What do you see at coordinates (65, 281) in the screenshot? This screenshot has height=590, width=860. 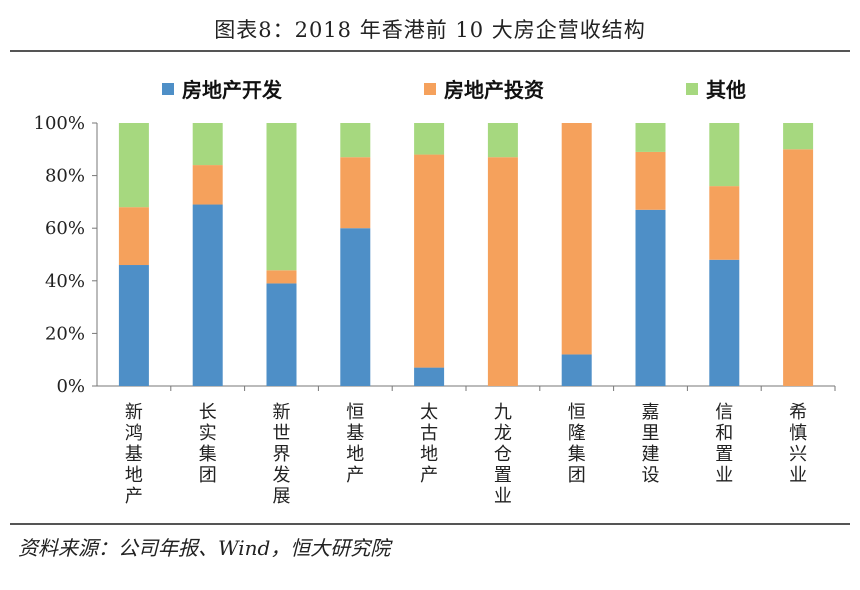 I see `y-tick-label: 40%` at bounding box center [65, 281].